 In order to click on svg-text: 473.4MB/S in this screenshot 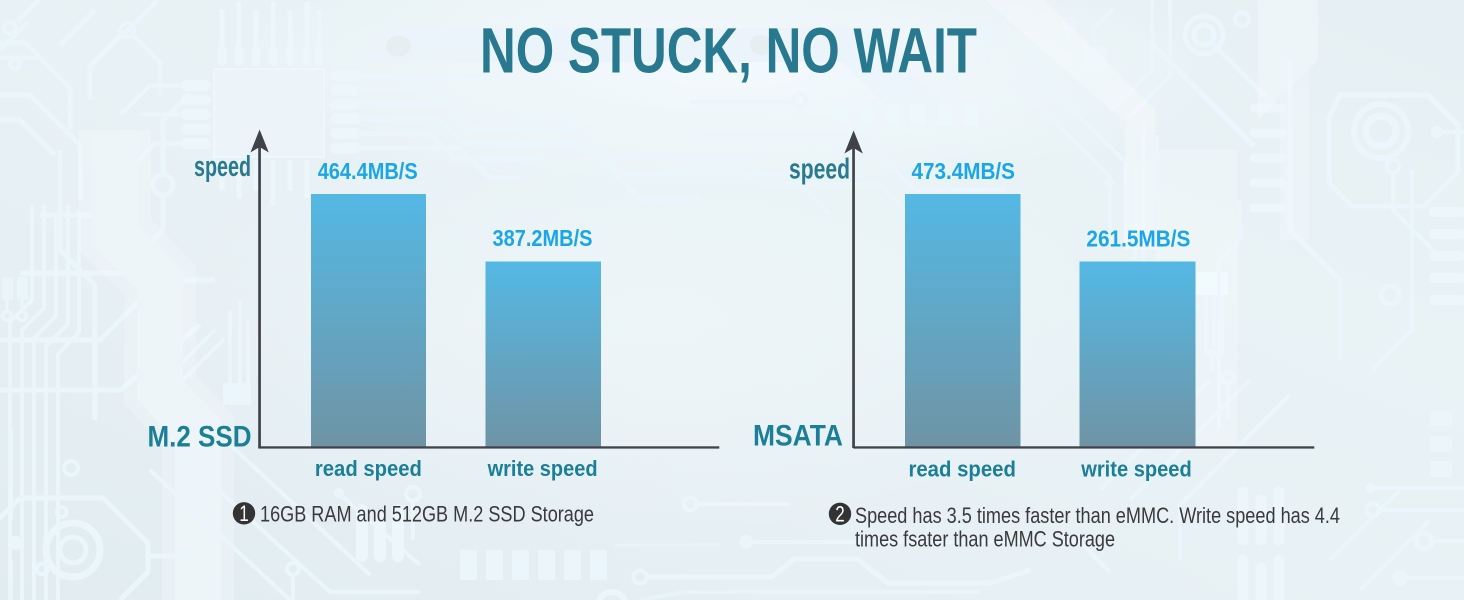, I will do `click(963, 171)`.